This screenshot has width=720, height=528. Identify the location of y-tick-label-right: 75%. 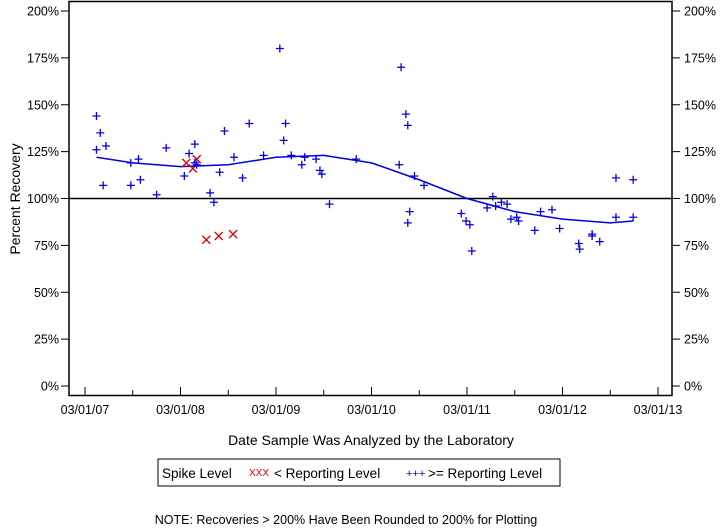
(696, 246).